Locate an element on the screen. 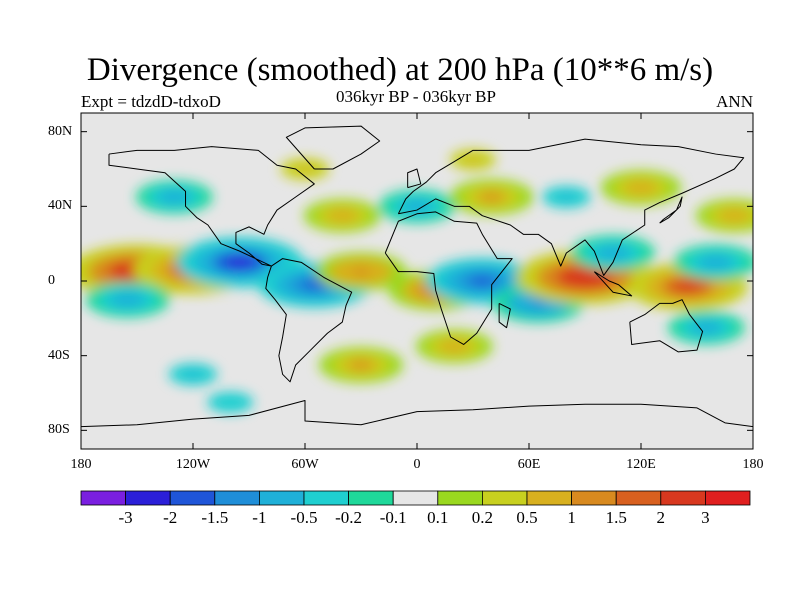  colorbar-label: 0.1 is located at coordinates (438, 517).